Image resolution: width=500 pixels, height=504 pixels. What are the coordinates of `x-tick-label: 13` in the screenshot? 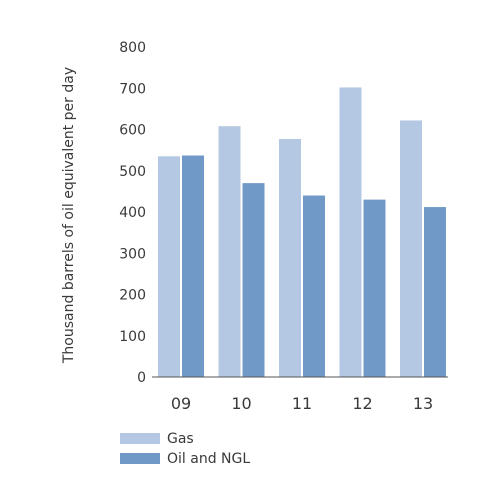 It's located at (423, 403).